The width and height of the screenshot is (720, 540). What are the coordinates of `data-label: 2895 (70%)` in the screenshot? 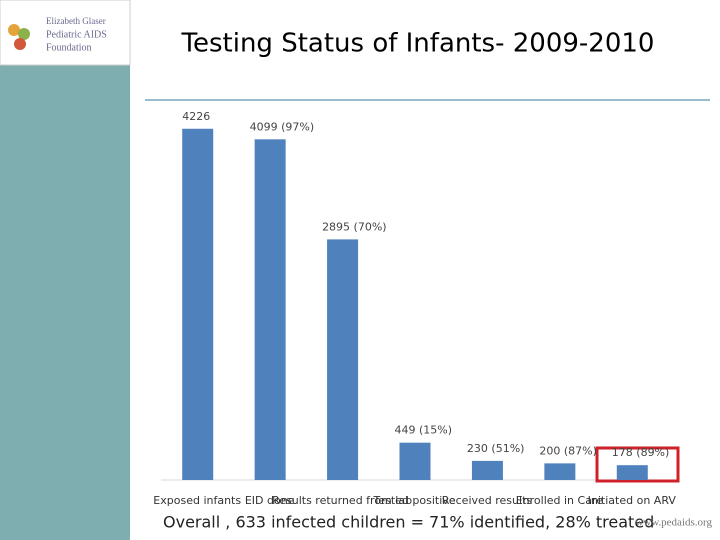 It's located at (354, 226).